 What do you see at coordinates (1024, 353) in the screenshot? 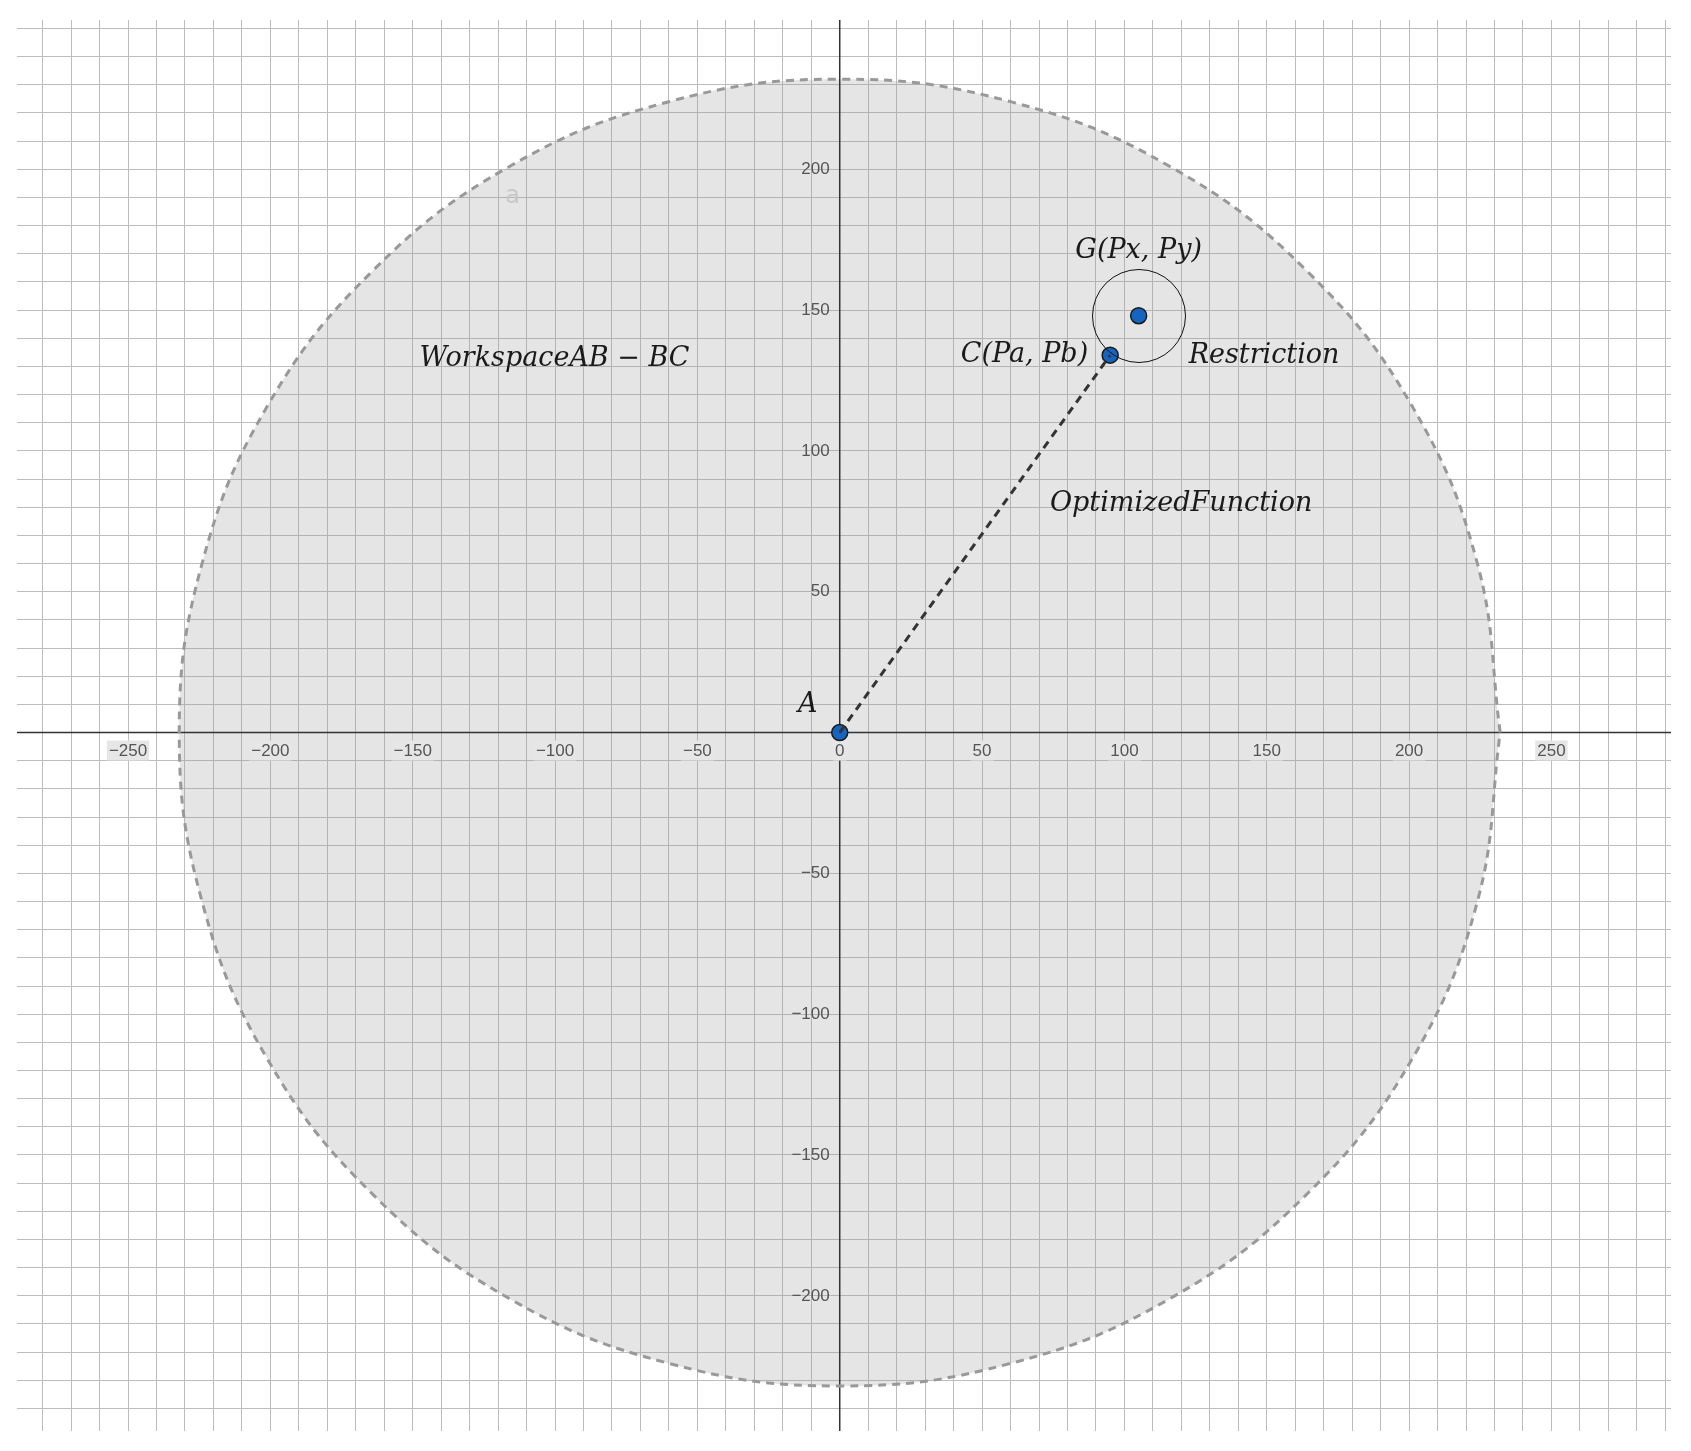
I see `annotation: C(Pa, Pb)` at bounding box center [1024, 353].